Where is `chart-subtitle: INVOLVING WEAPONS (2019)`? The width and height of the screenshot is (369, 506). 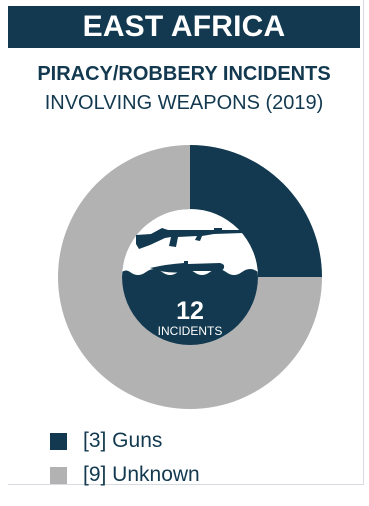 chart-subtitle: INVOLVING WEAPONS (2019) is located at coordinates (184, 103).